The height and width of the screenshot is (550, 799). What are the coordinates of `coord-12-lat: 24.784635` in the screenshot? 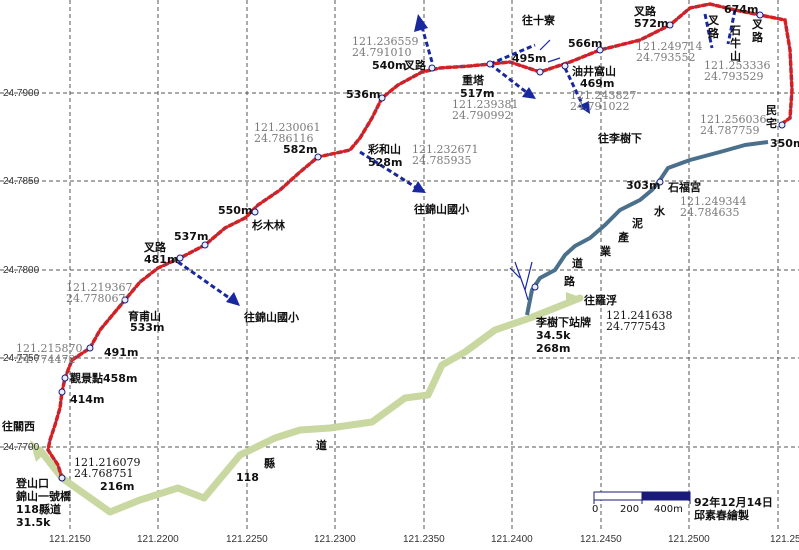 It's located at (710, 212).